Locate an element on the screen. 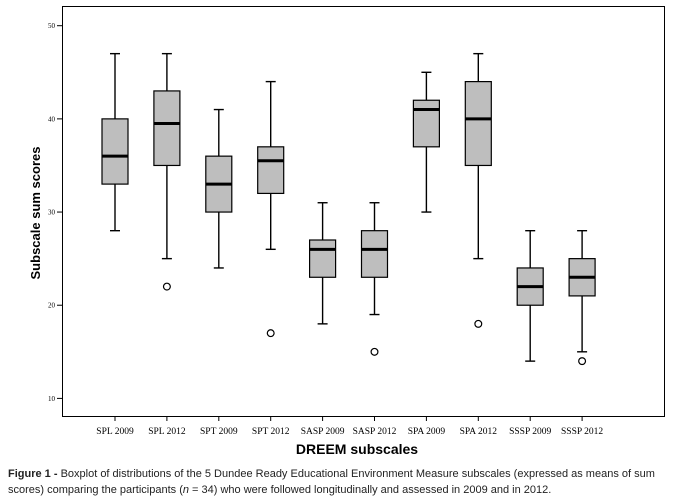 This screenshot has height=502, width=683. box-sssp-2012 is located at coordinates (582, 297).